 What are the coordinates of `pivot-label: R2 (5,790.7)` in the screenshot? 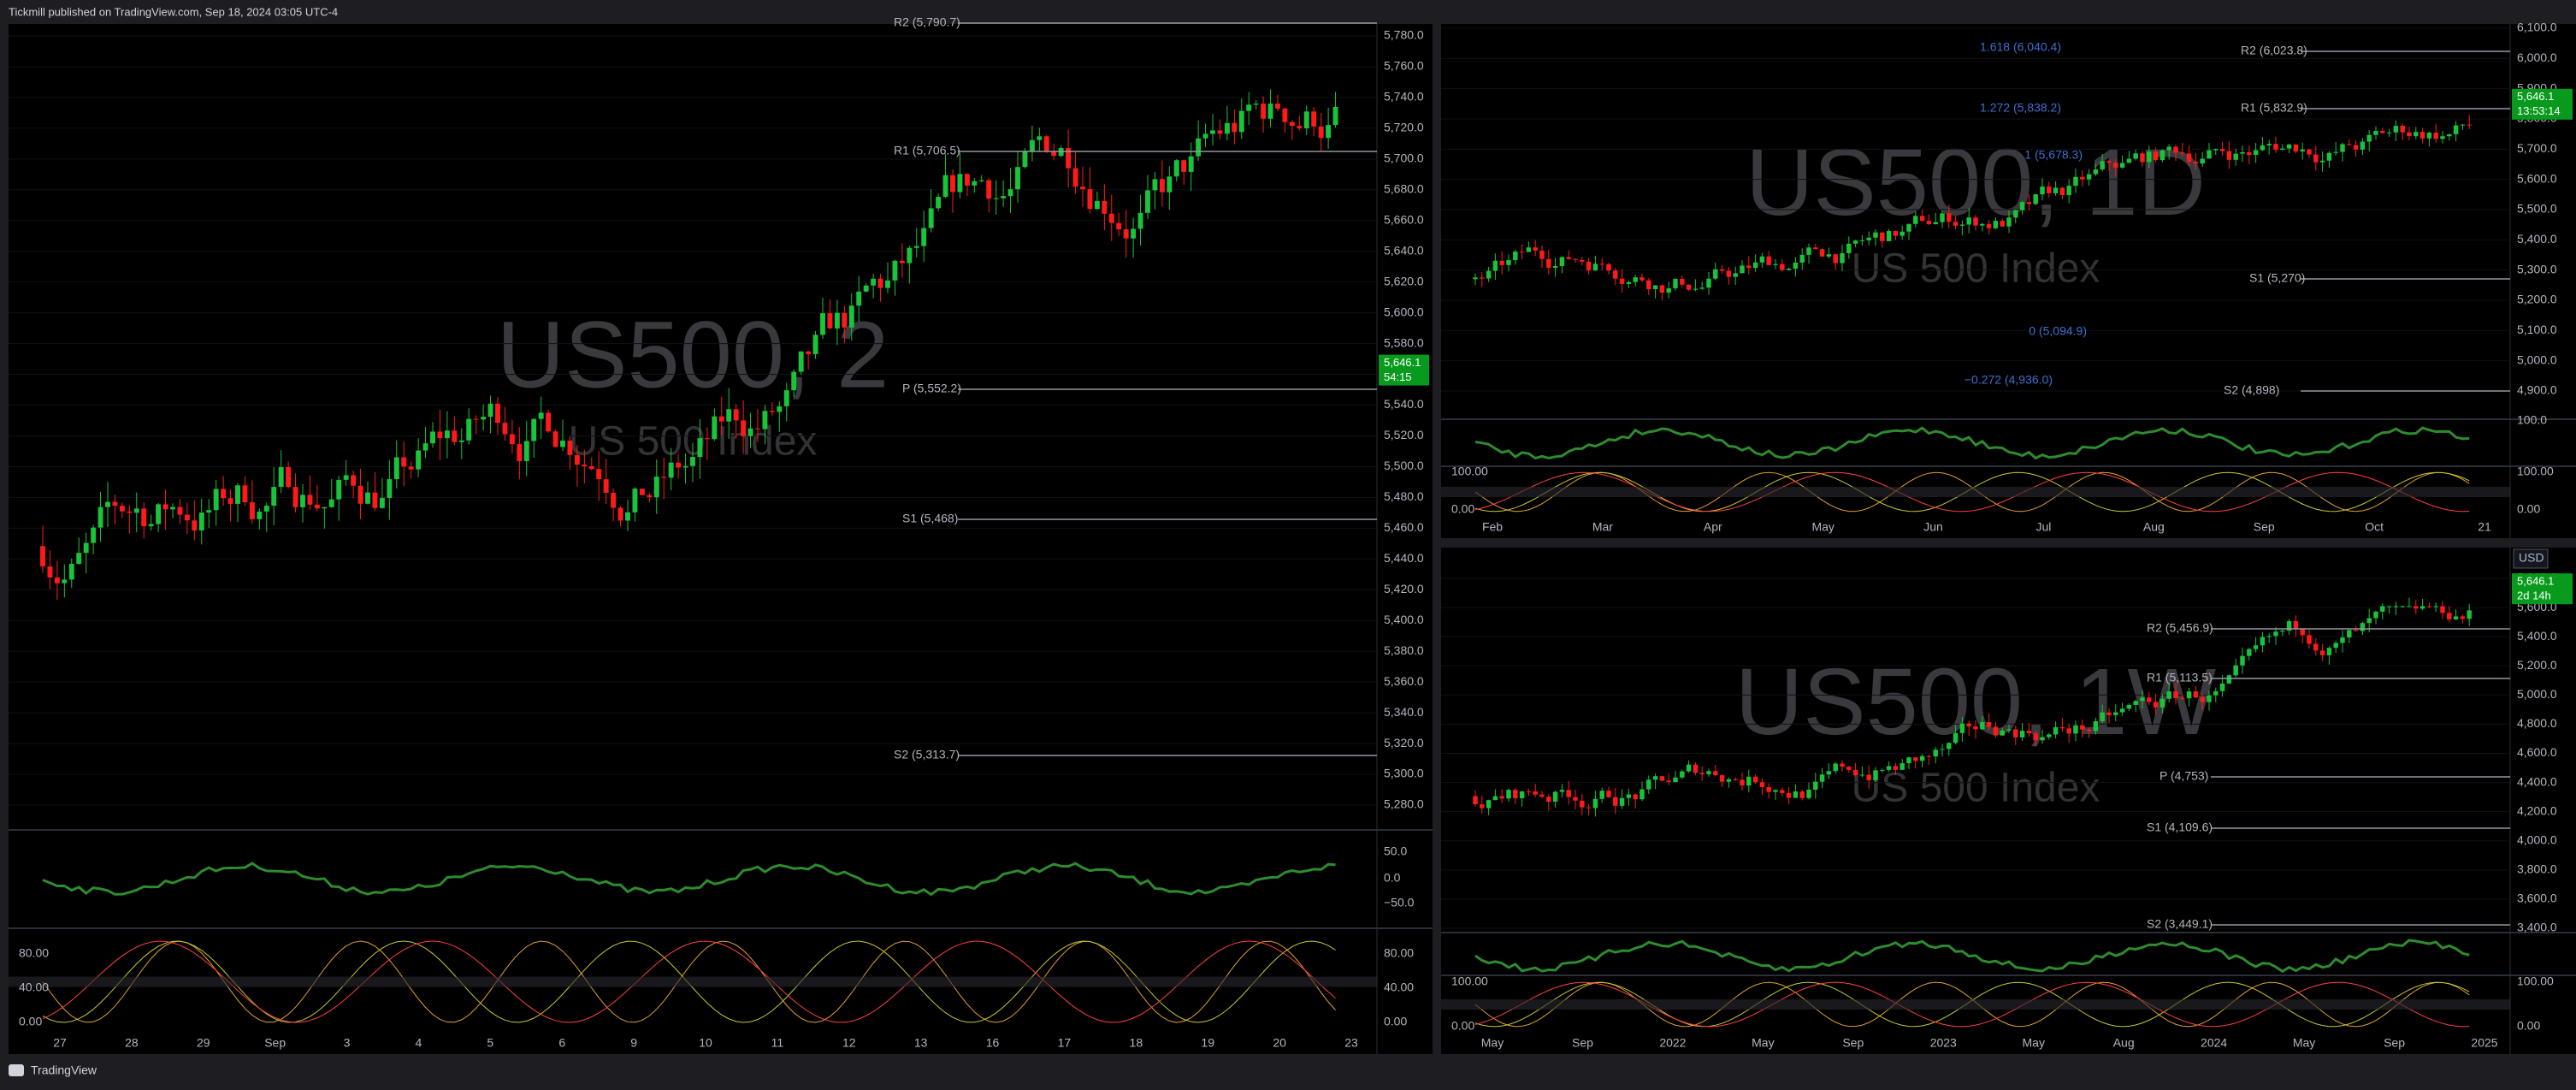 It's located at (927, 22).